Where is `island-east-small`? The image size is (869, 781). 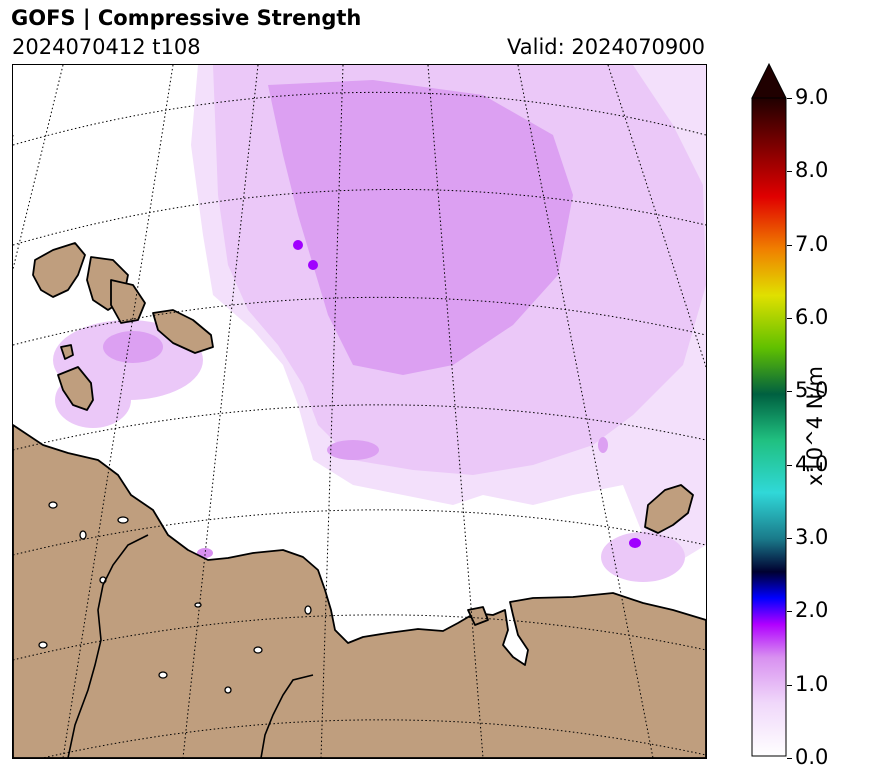 island-east-small is located at coordinates (478, 616).